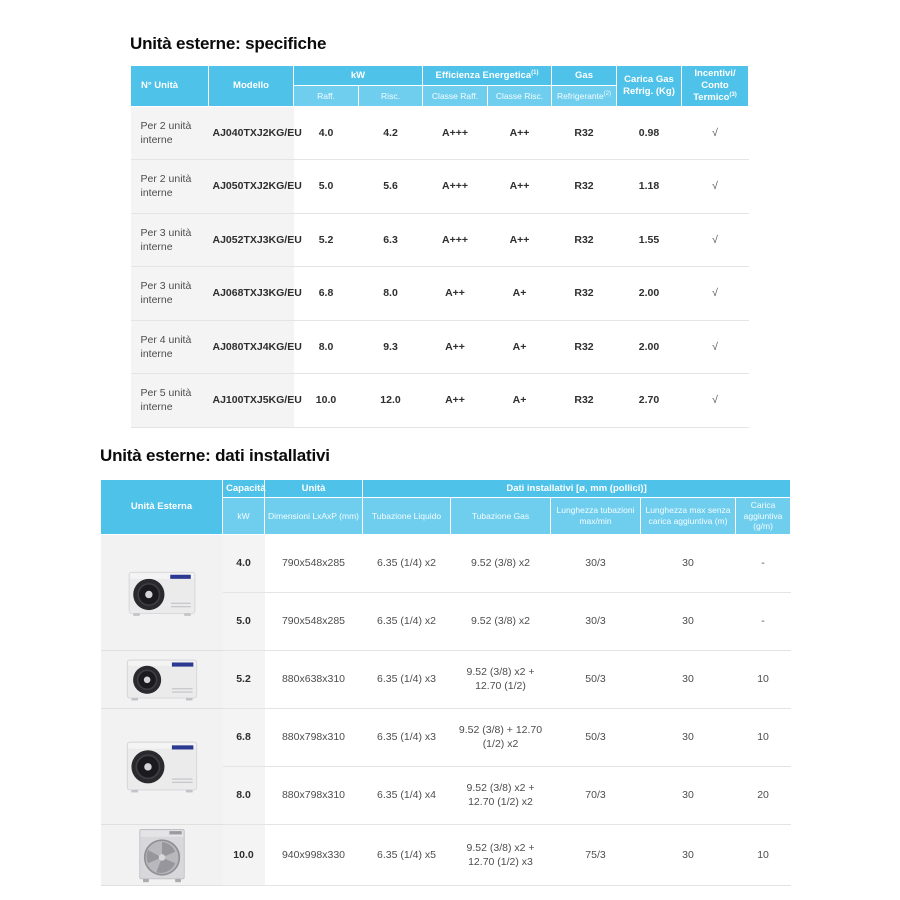  What do you see at coordinates (169, 186) in the screenshot?
I see `cell-n-unita: Per 2 unità interne` at bounding box center [169, 186].